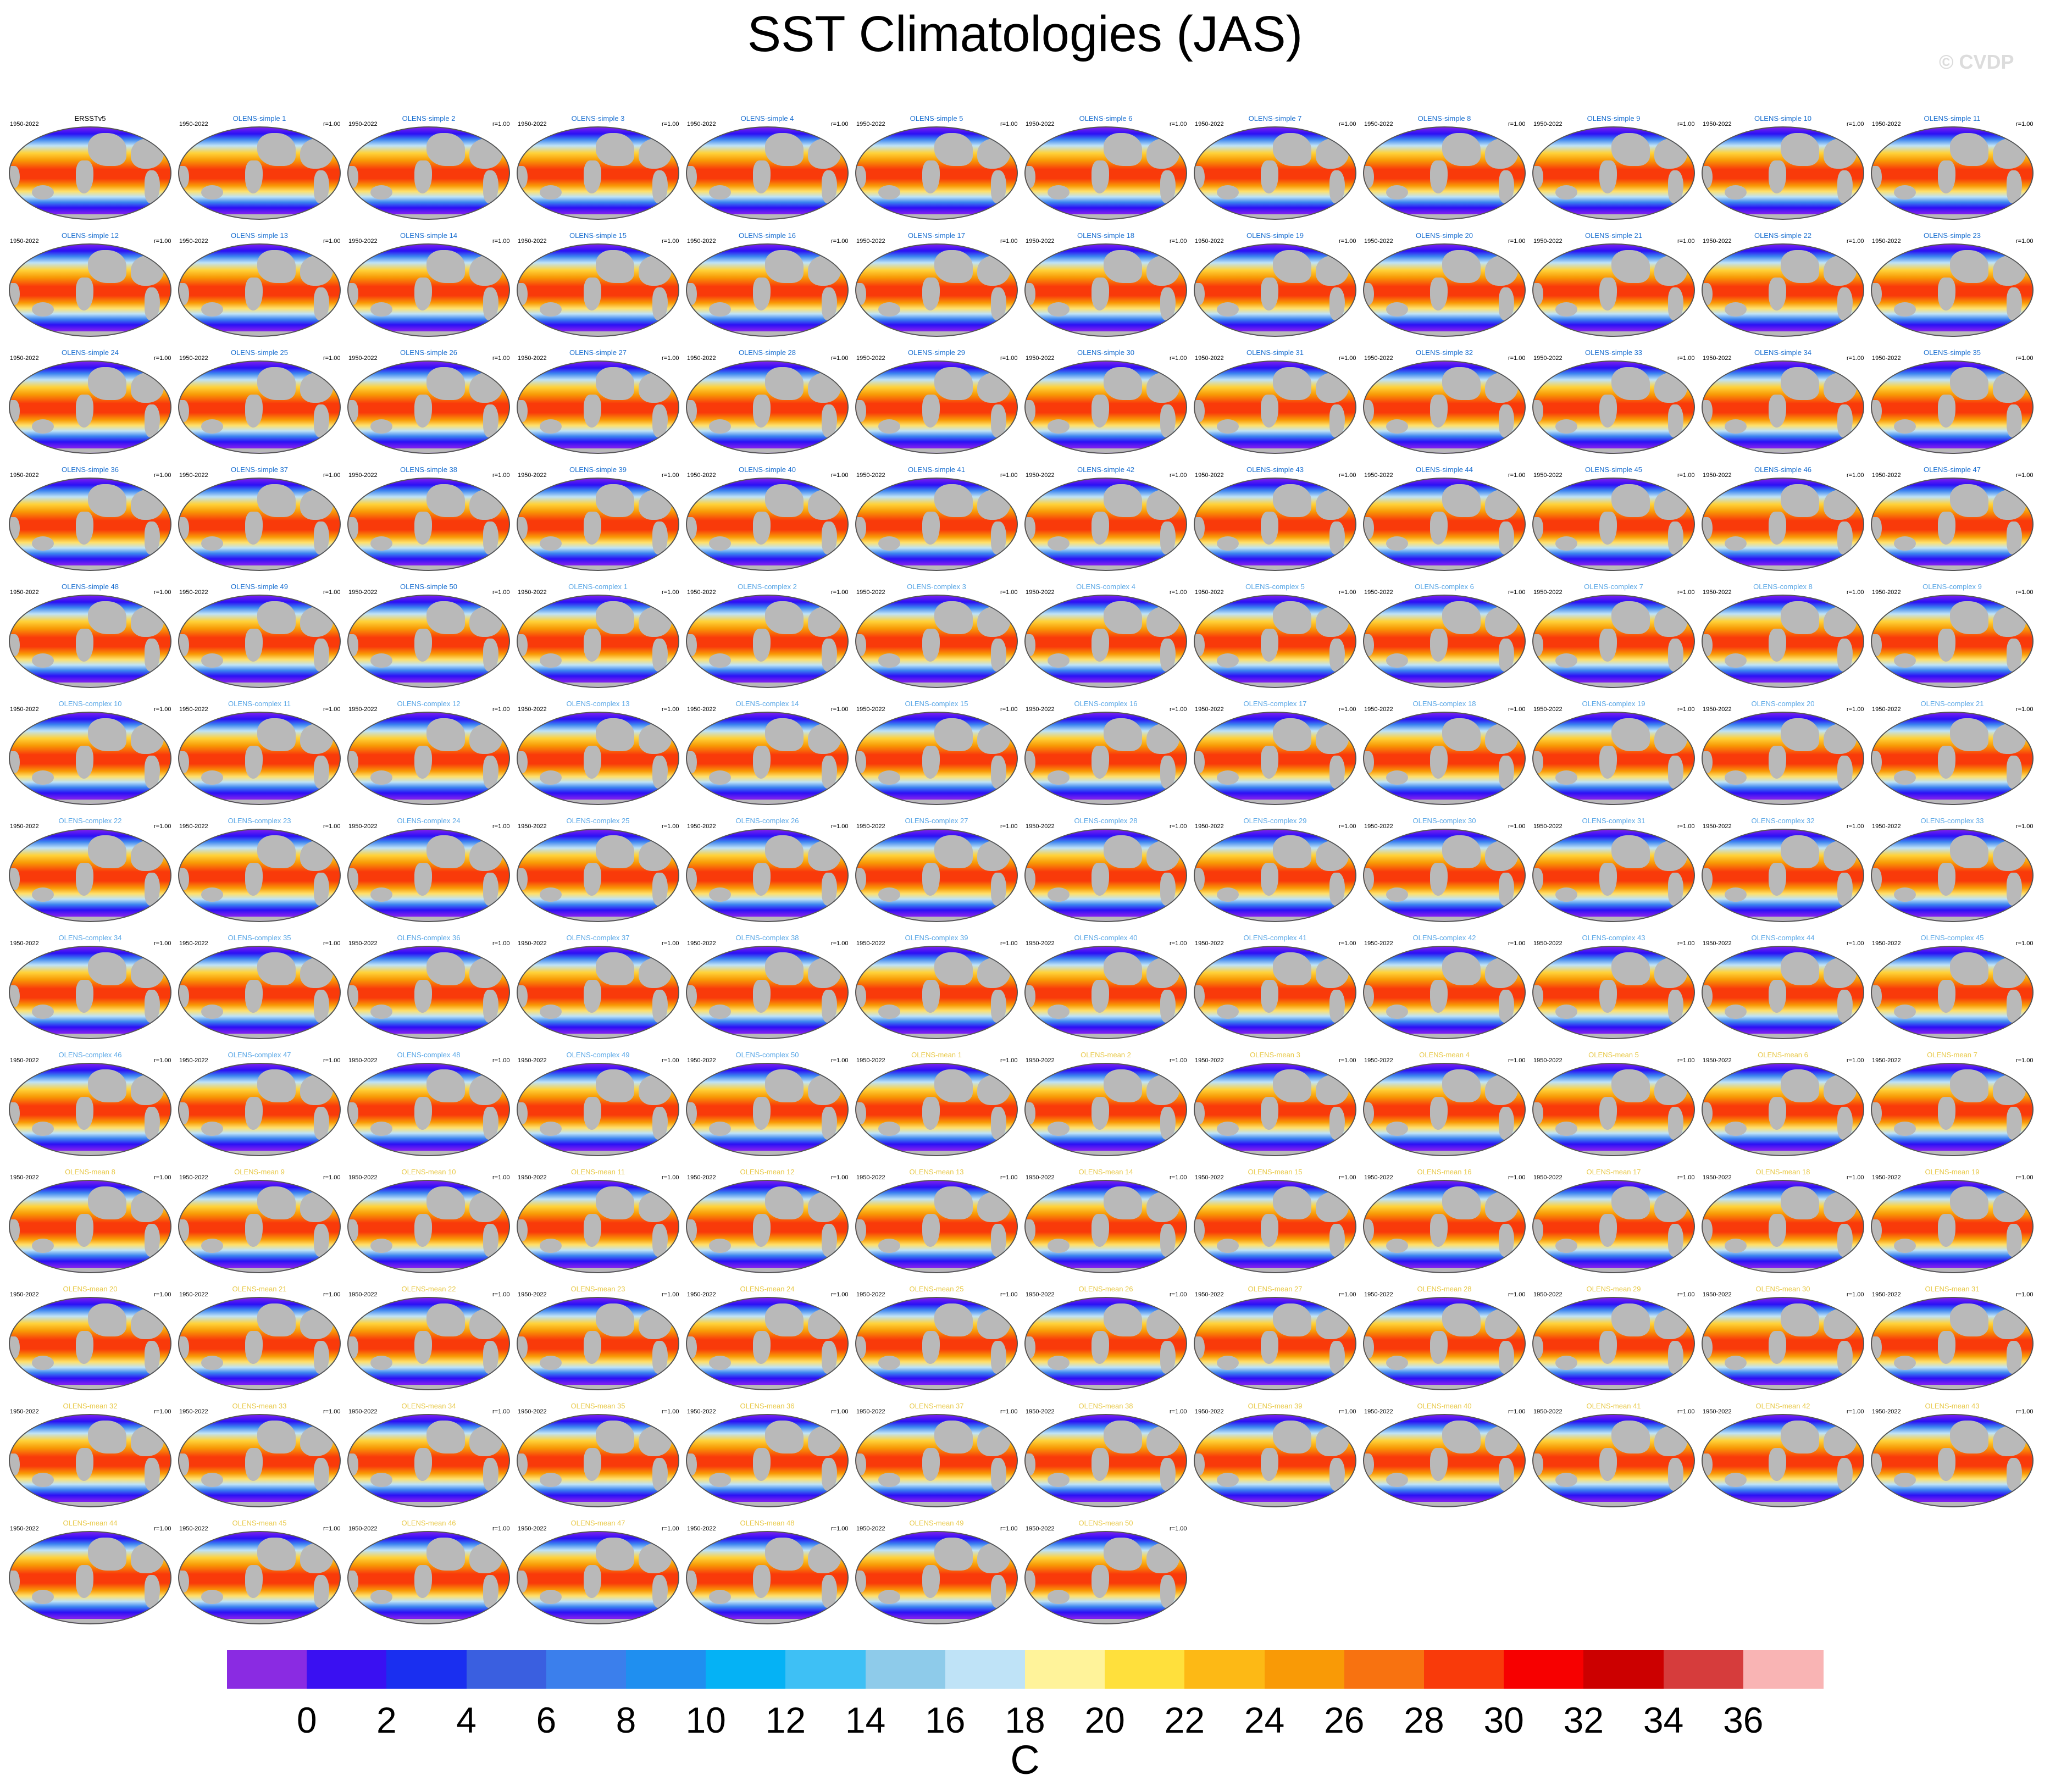 This screenshot has width=2050, height=1792. What do you see at coordinates (1275, 751) in the screenshot?
I see `map-panel: OLENS-complex 17 1950-2022 r=1.00` at bounding box center [1275, 751].